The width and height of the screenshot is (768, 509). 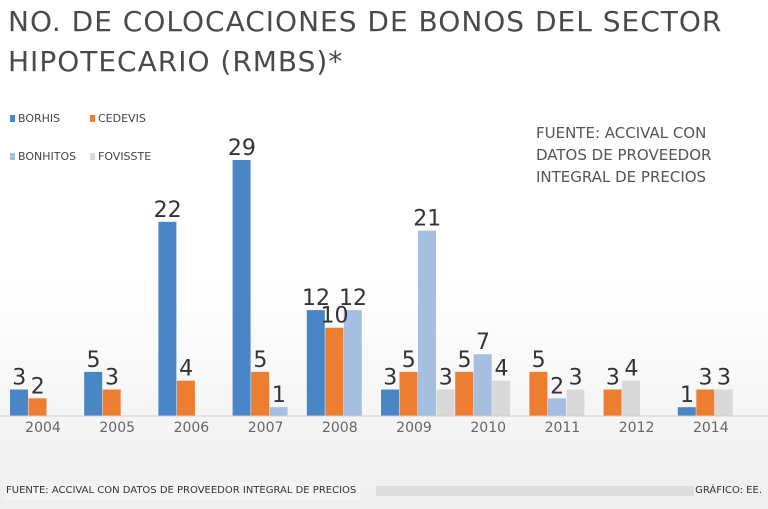 What do you see at coordinates (409, 360) in the screenshot?
I see `data-label-cedevis-2009: 5` at bounding box center [409, 360].